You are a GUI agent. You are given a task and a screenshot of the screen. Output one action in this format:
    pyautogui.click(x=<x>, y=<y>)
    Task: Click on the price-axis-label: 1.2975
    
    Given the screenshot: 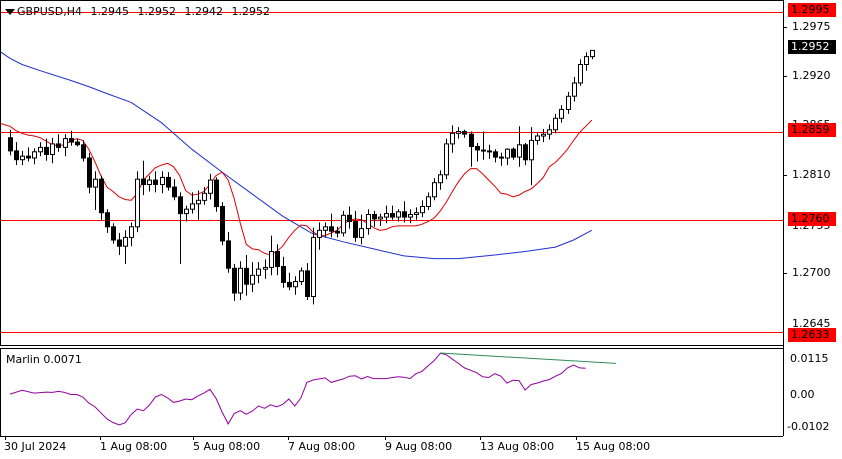 What is the action you would take?
    pyautogui.click(x=811, y=26)
    